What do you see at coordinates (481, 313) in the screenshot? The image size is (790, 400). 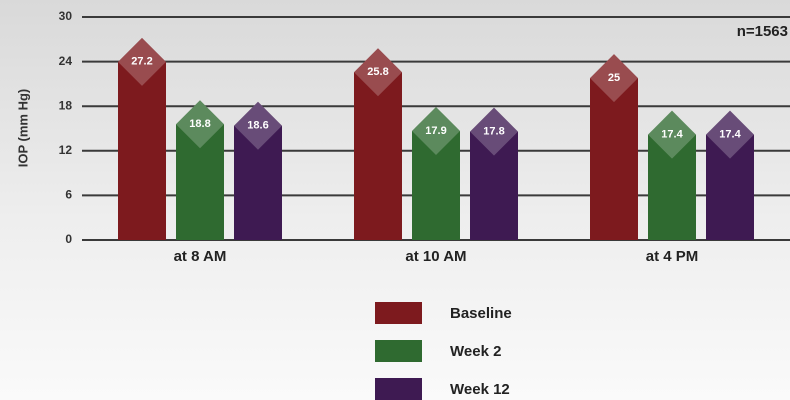 I see `legend-label: Baseline` at bounding box center [481, 313].